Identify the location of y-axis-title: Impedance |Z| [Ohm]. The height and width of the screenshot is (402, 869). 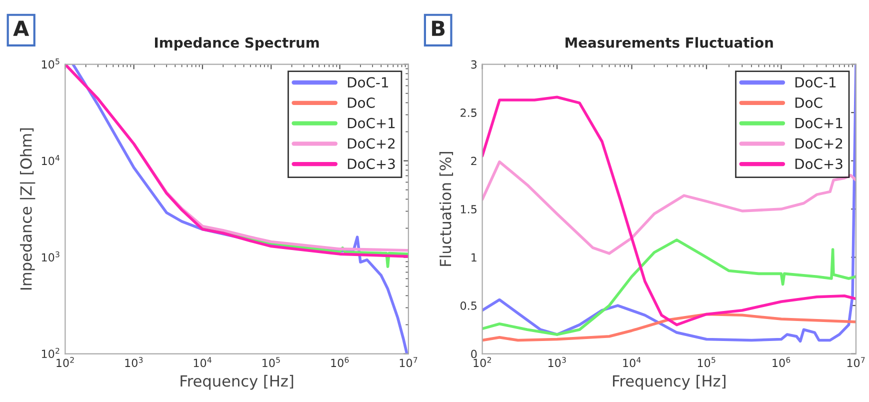
(28, 209).